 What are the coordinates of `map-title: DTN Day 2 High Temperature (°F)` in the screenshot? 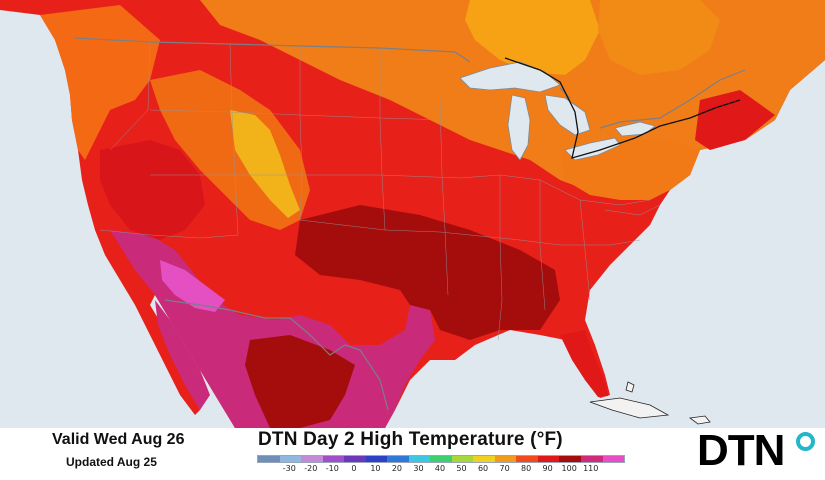 It's located at (410, 439).